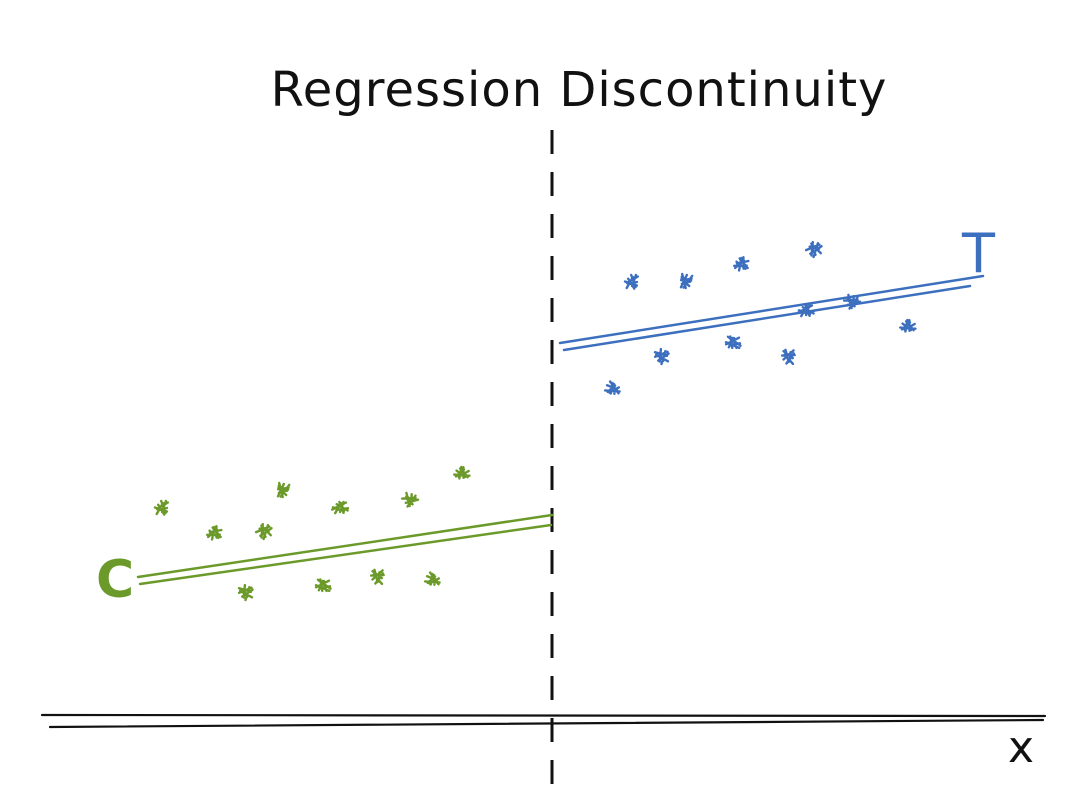 The height and width of the screenshot is (812, 1078). I want to click on page-title: Regression Discontinuity, so click(579, 90).